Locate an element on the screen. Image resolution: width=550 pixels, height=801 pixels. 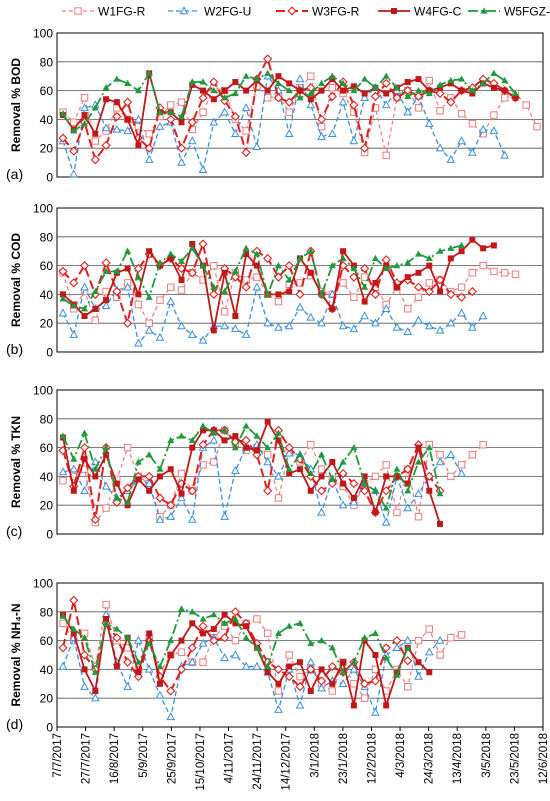
y-tick-label: 80 is located at coordinates (47, 62).